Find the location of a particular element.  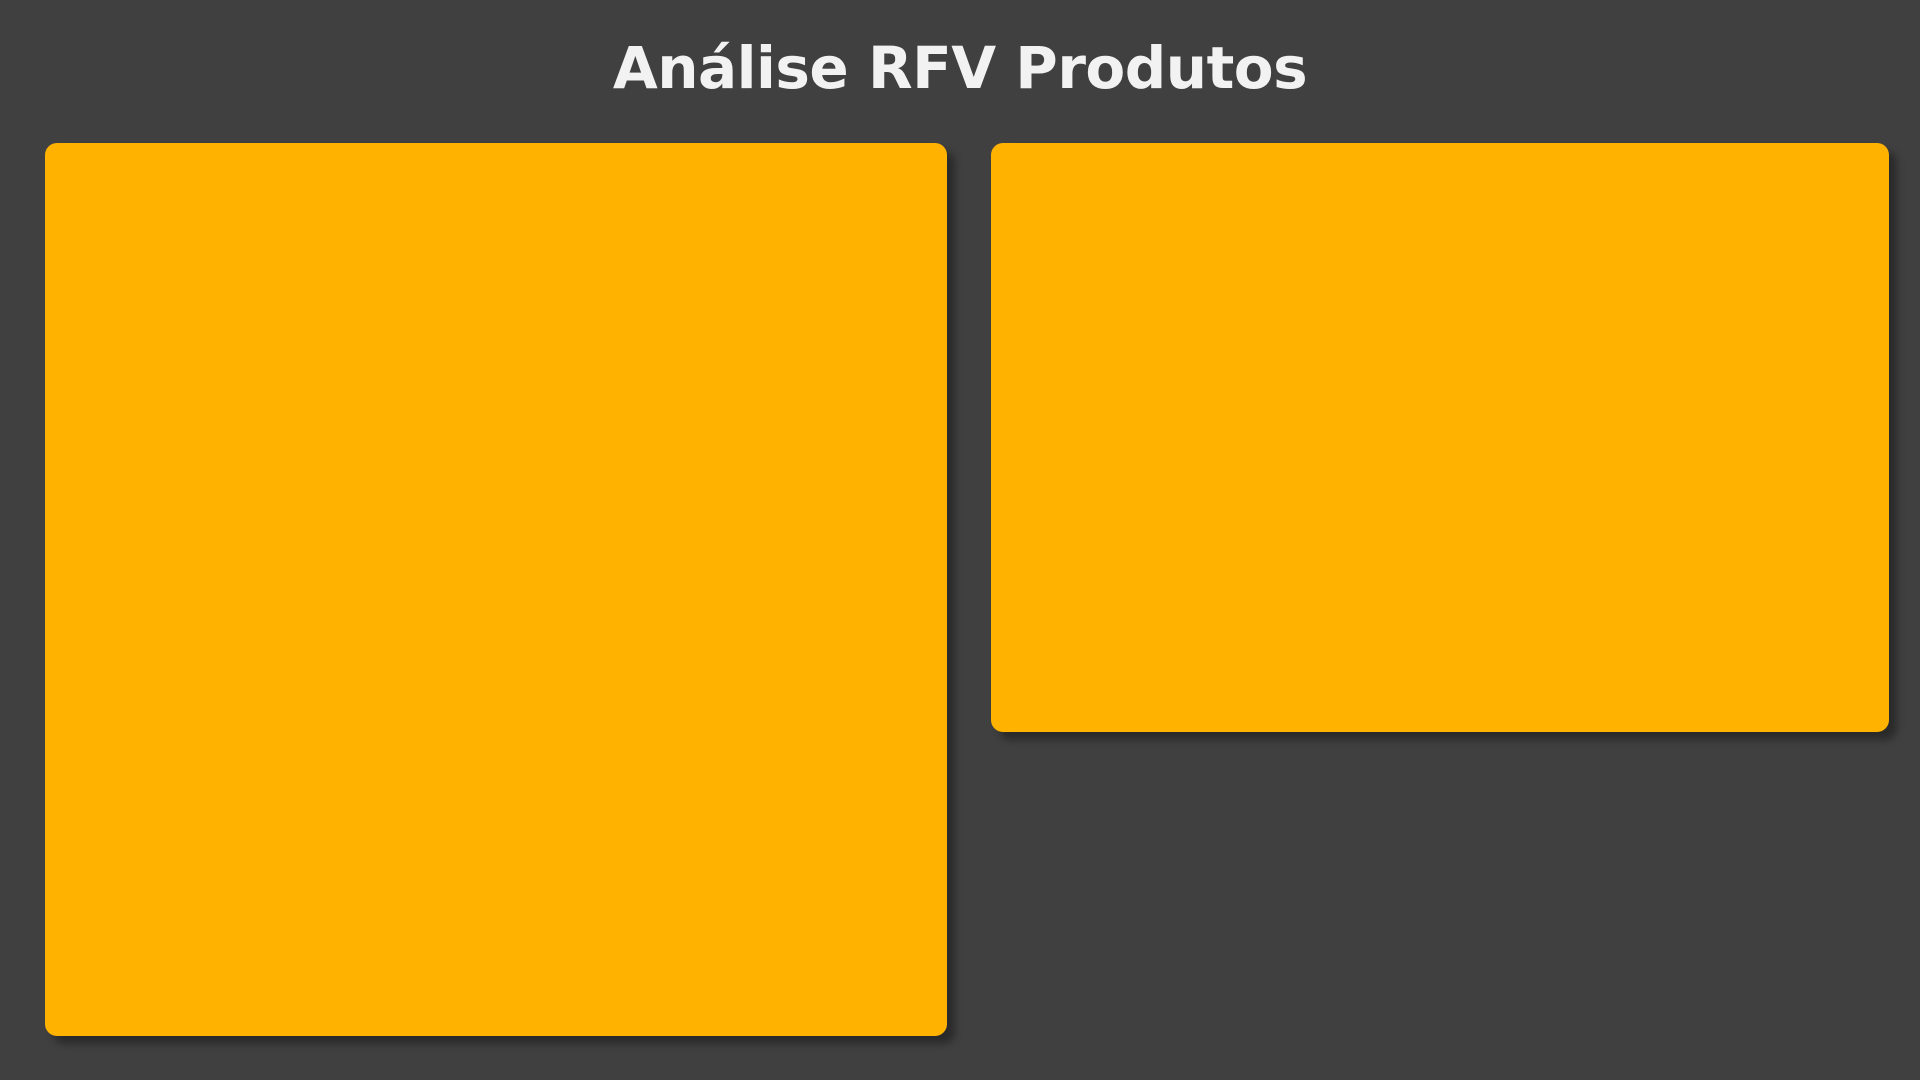

page-title: Análise RFV Produtos is located at coordinates (960, 68).